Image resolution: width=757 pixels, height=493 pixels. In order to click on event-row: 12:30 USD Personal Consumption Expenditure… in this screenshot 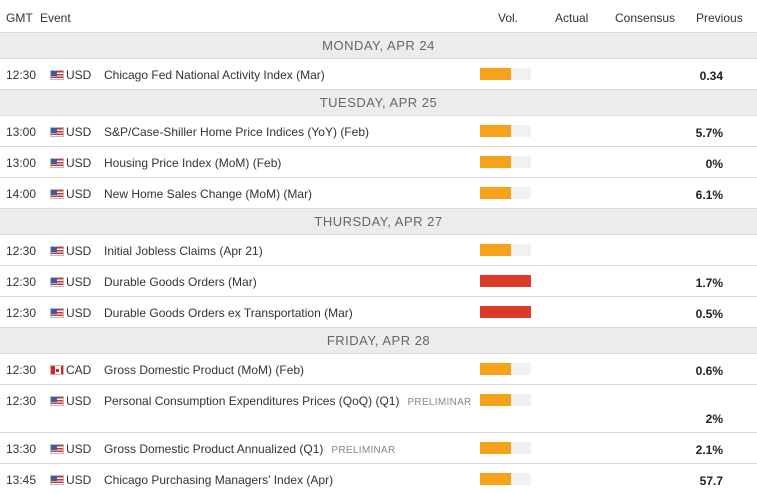, I will do `click(378, 409)`.